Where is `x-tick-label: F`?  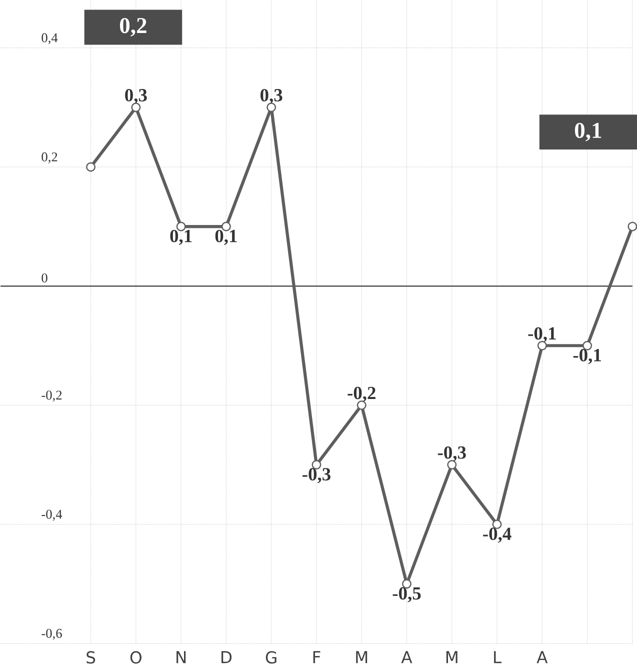
x-tick-label: F is located at coordinates (316, 657).